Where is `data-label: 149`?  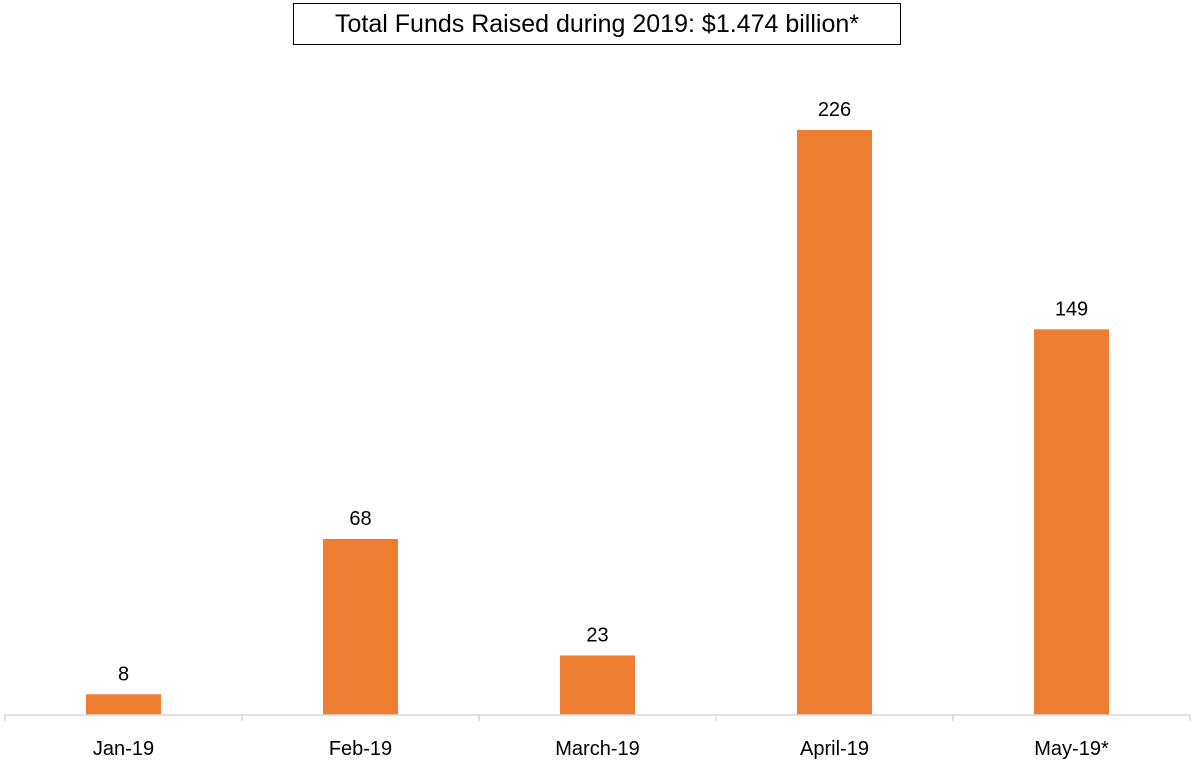 data-label: 149 is located at coordinates (1071, 309).